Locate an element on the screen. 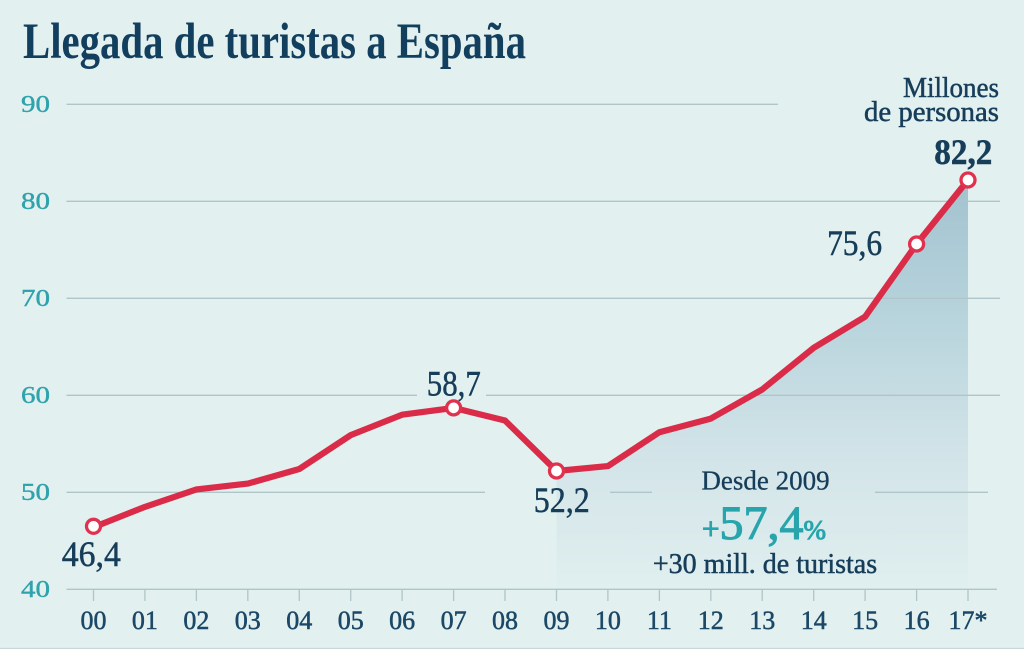  svg-text: 16 is located at coordinates (917, 620).